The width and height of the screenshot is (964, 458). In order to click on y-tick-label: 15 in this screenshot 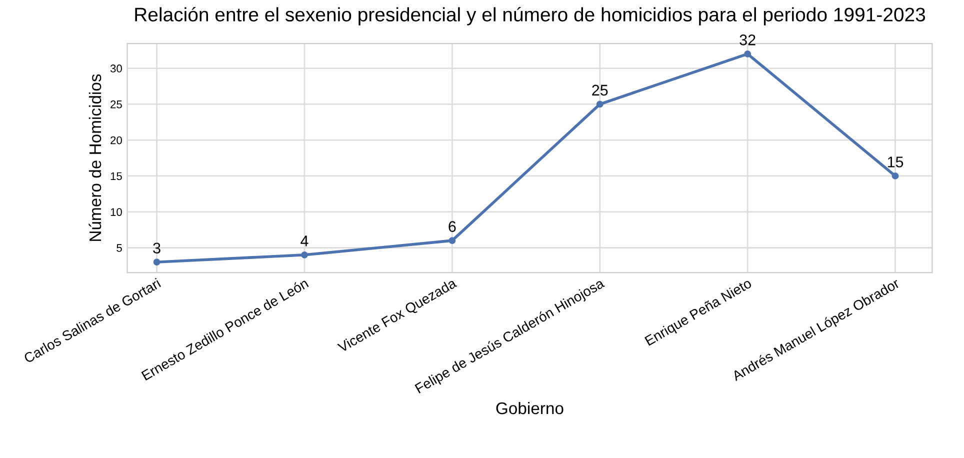, I will do `click(116, 176)`.